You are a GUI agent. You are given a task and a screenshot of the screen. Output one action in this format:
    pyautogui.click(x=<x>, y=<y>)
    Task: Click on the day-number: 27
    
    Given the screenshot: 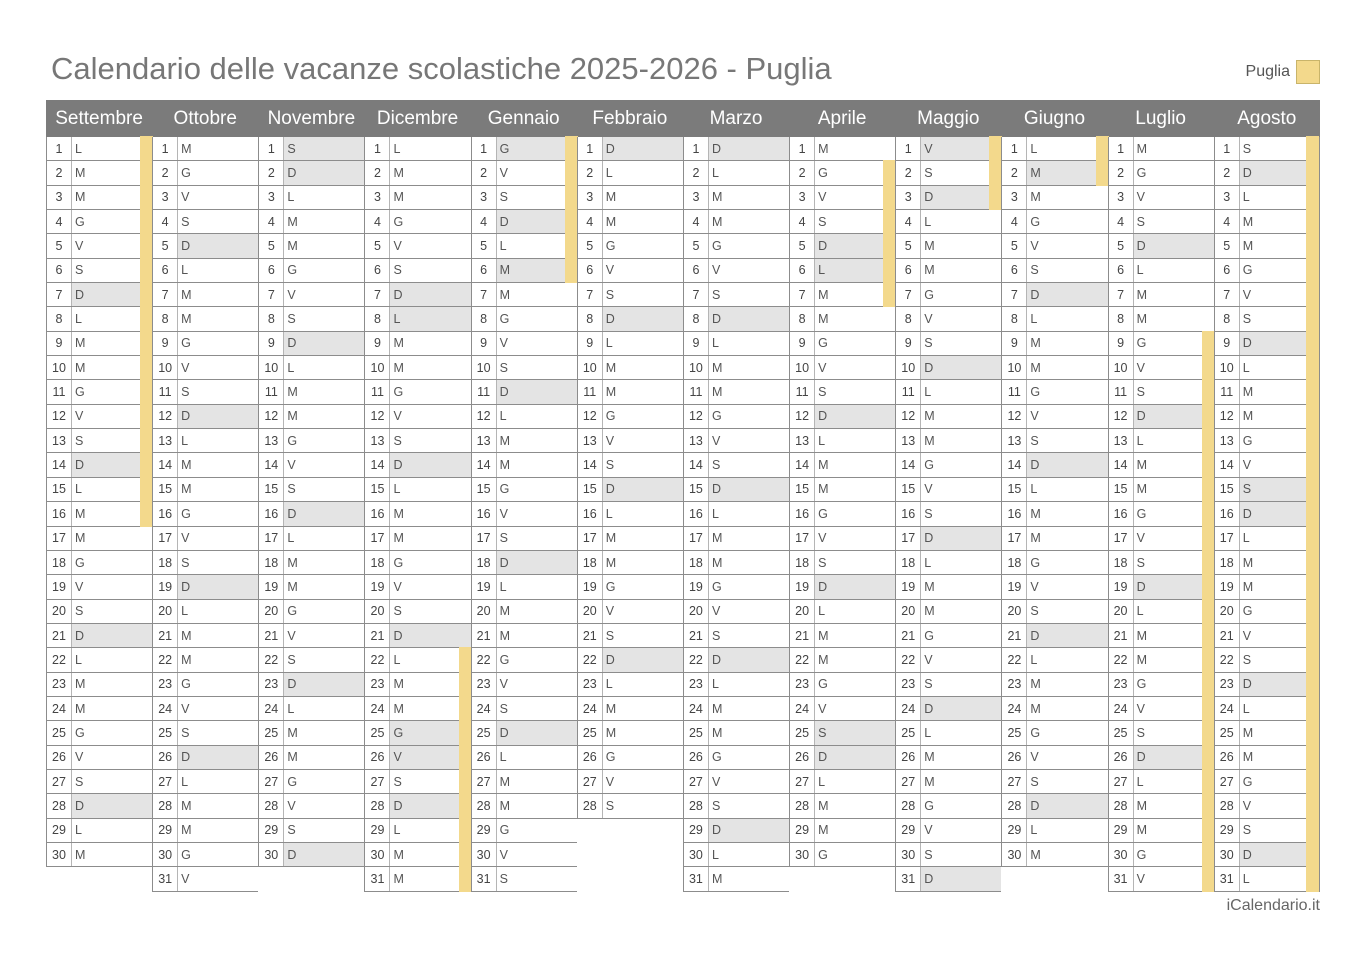 What is the action you would take?
    pyautogui.click(x=909, y=781)
    